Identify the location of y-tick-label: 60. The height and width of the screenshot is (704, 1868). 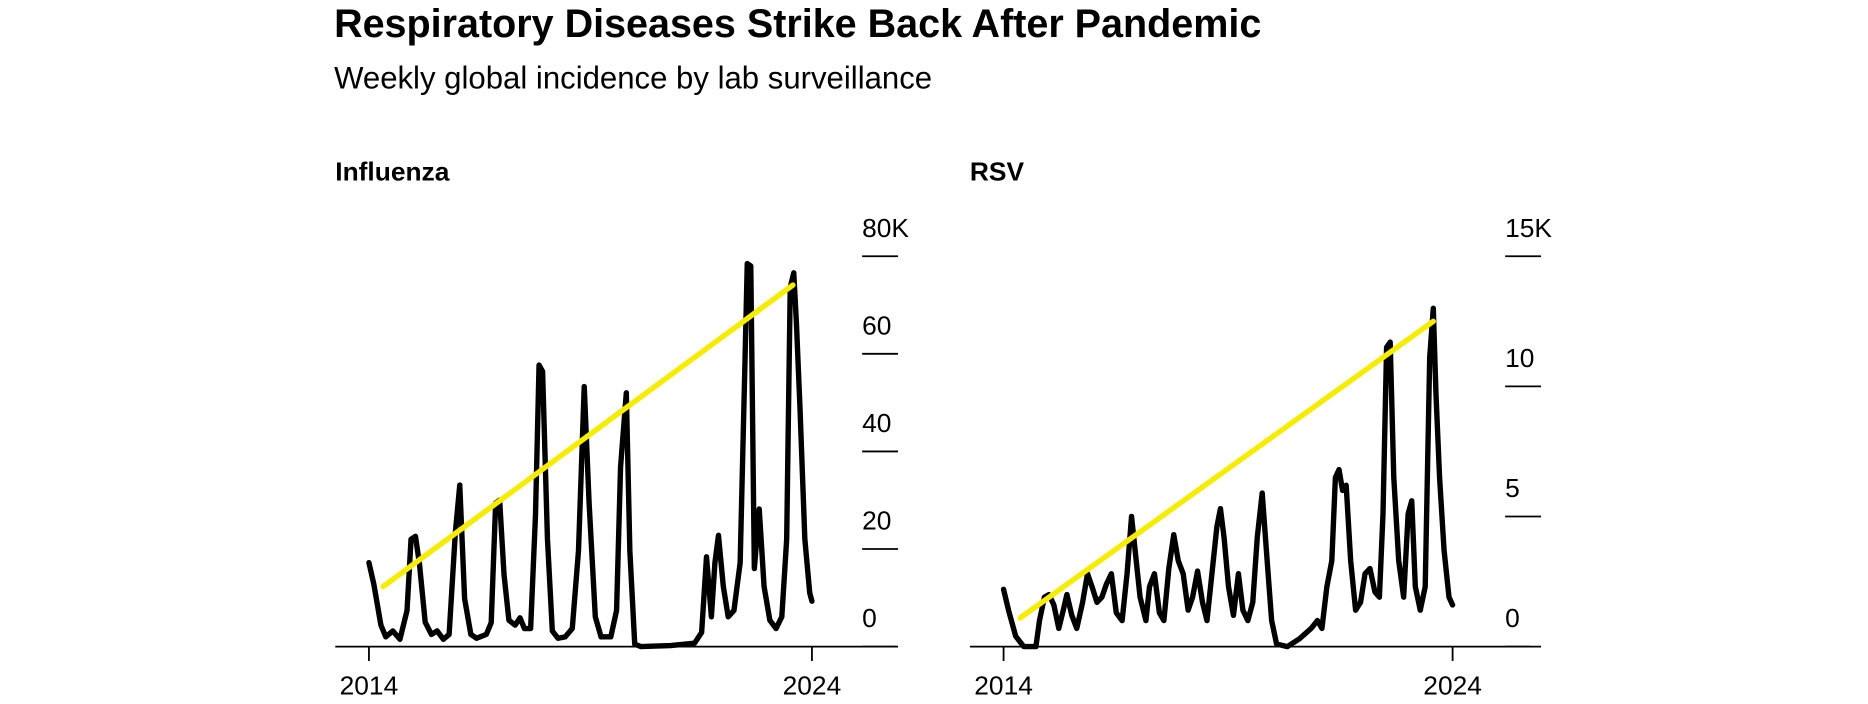
(876, 325).